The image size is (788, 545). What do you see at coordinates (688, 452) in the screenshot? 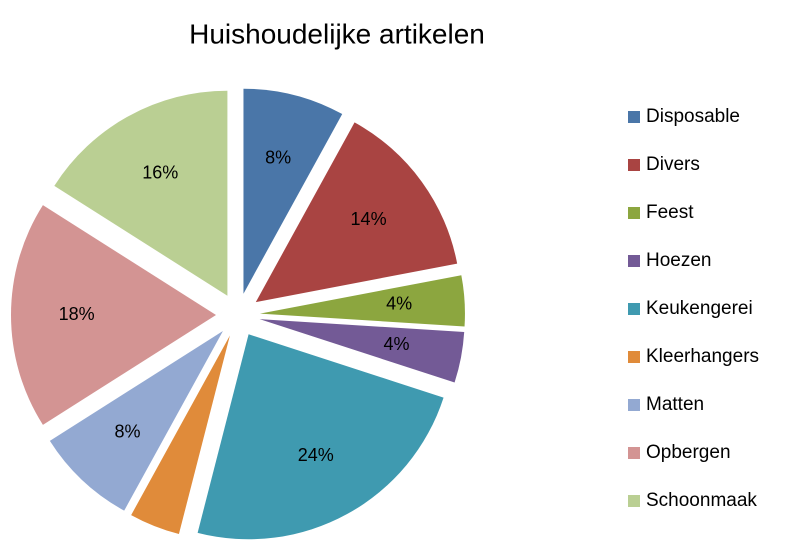
I see `legend-label: Opbergen` at bounding box center [688, 452].